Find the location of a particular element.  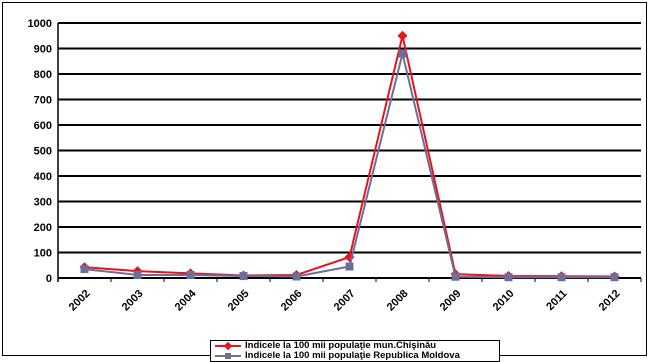

series-1-point-2005 is located at coordinates (243, 275).